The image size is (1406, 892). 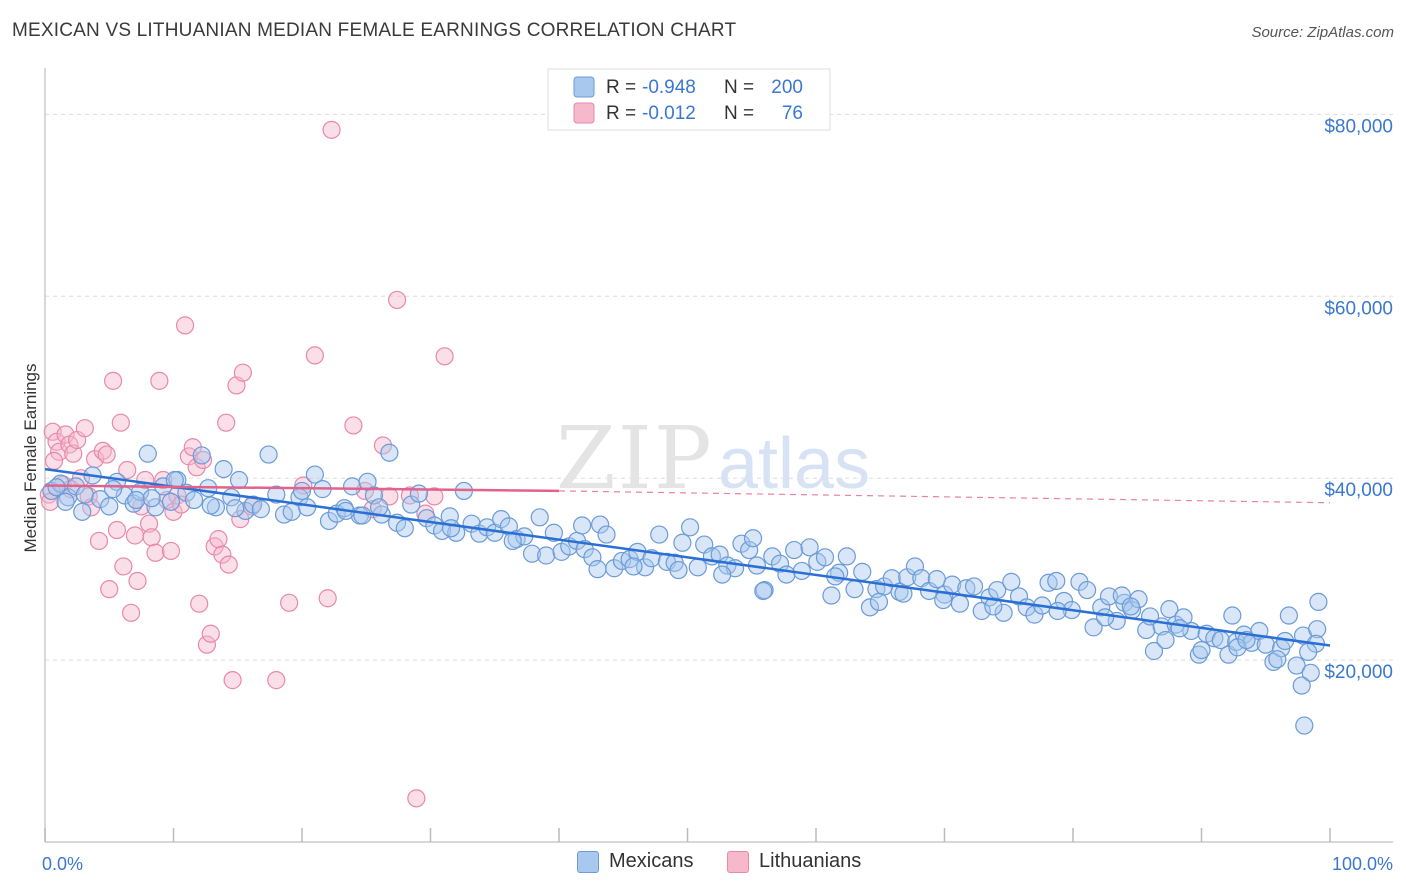 I want to click on legend-item-mexicans: Mexicans, so click(x=635, y=861).